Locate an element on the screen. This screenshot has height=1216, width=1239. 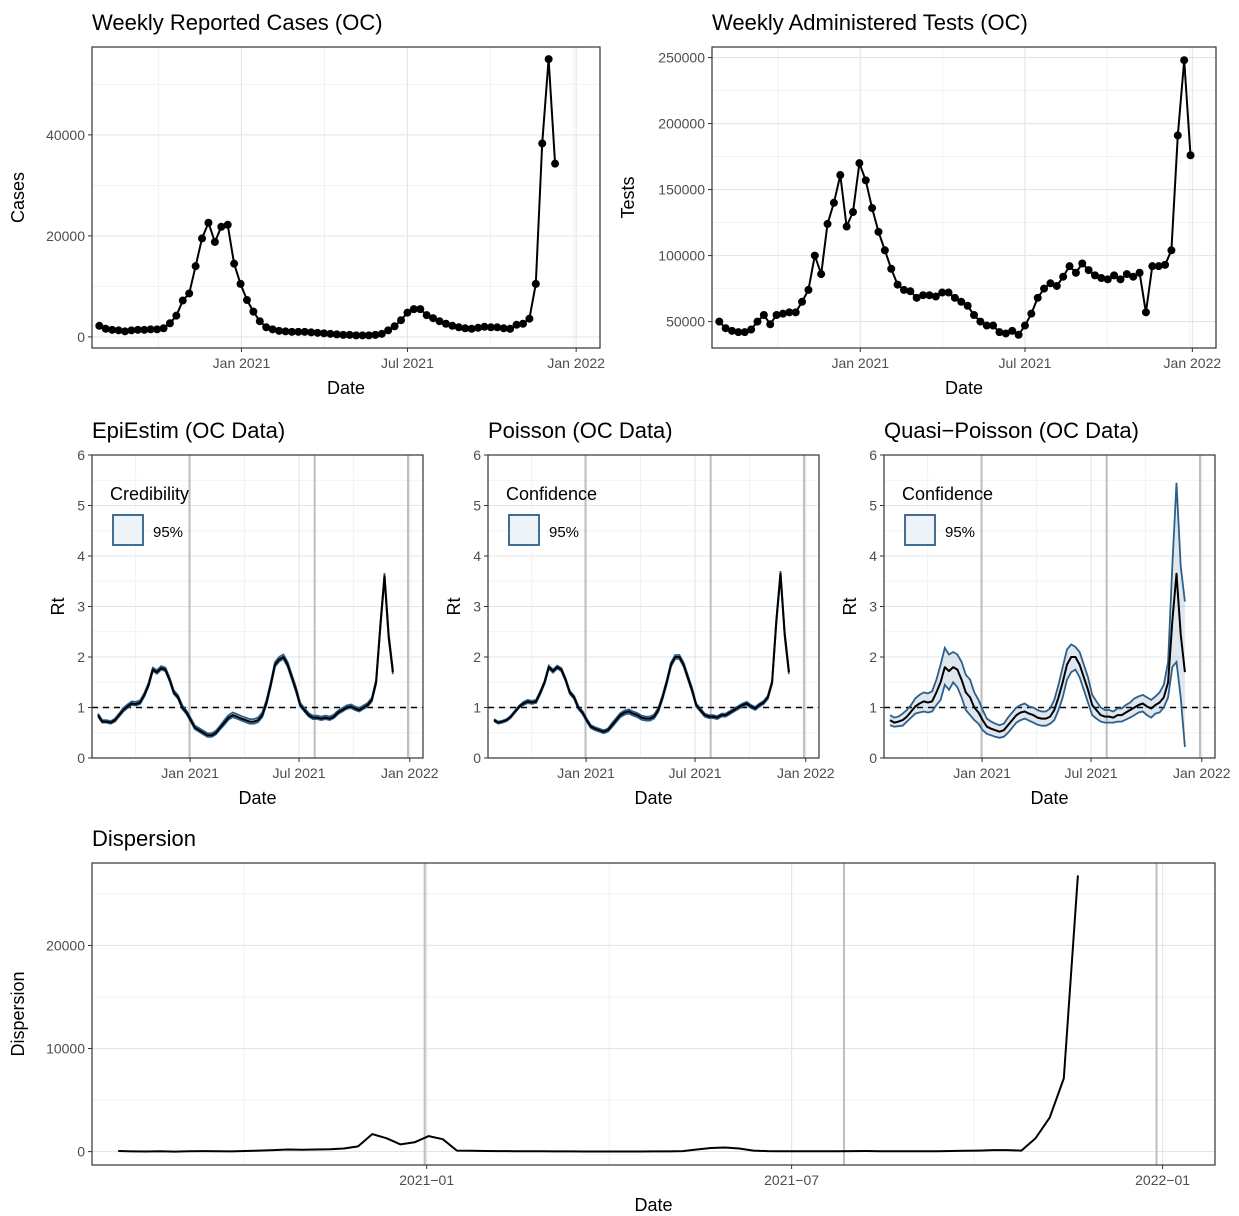
legend-title: Confidence is located at coordinates (551, 494).